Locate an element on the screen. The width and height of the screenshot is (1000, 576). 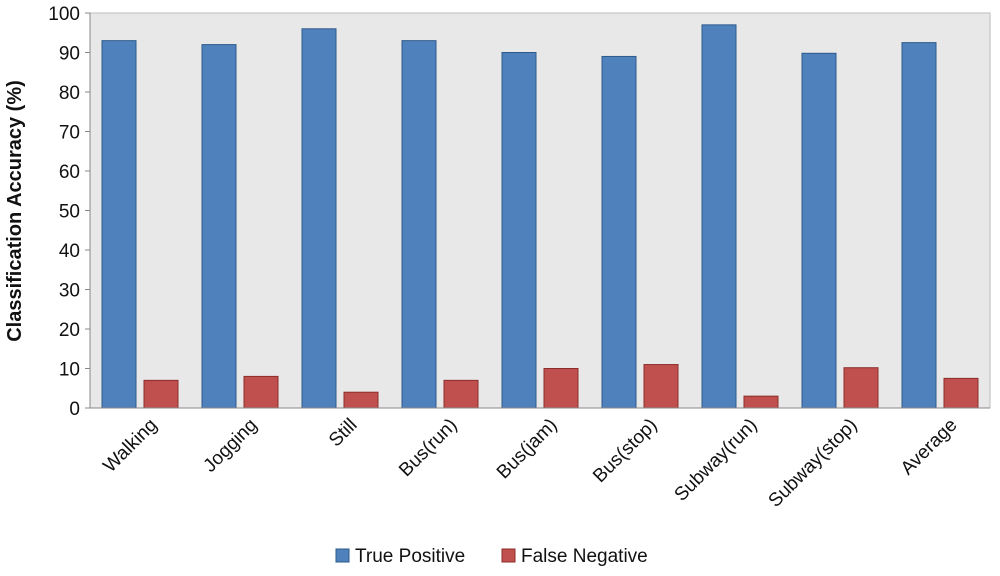
bar-true-positive-subway-stop- is located at coordinates (819, 230).